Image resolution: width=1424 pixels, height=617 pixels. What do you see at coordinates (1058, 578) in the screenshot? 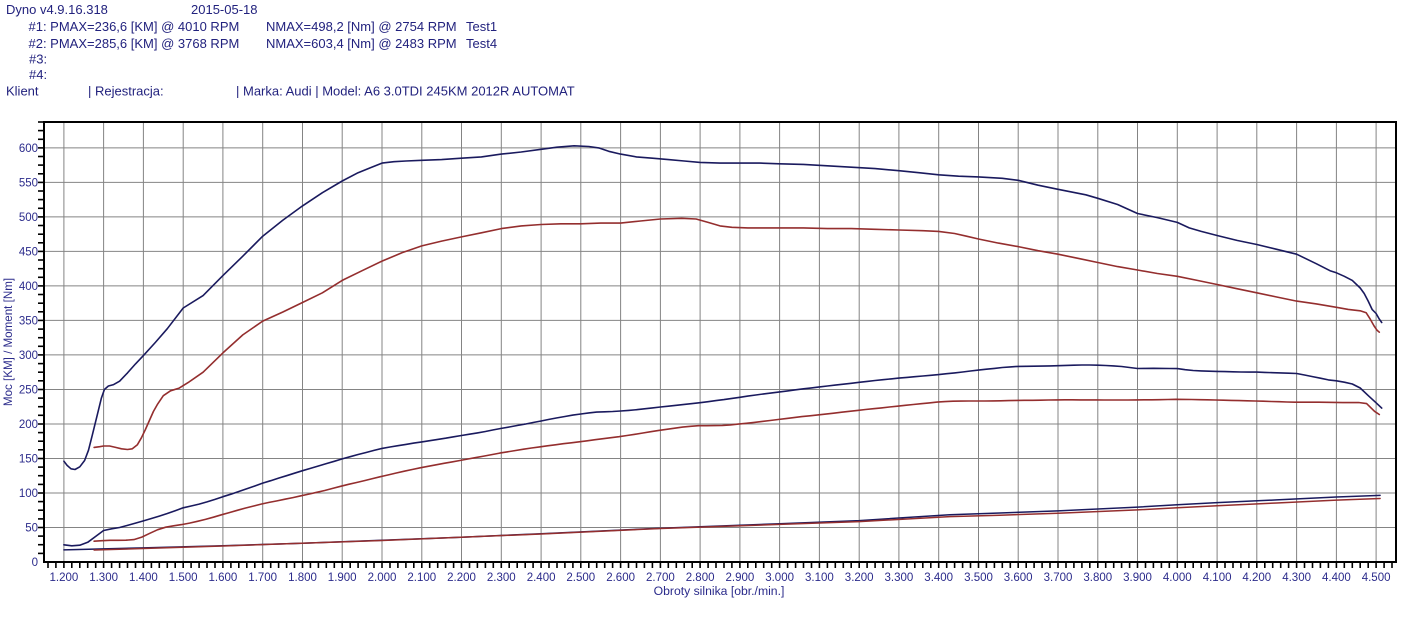
I see `svg-text: 3.700` at bounding box center [1058, 578].